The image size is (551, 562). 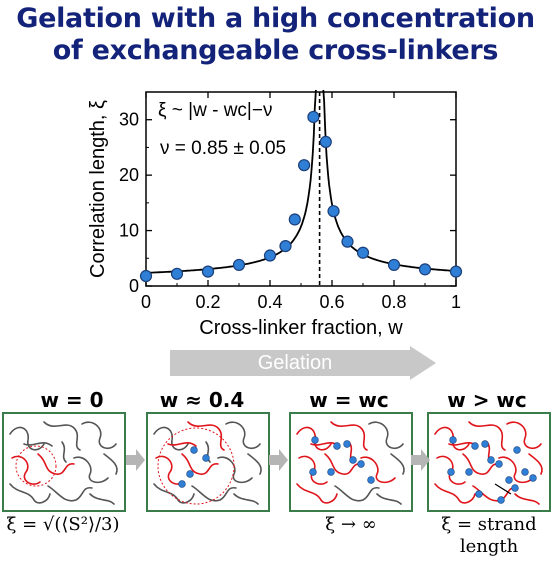 What do you see at coordinates (295, 363) in the screenshot?
I see `gelation-label: Gelation` at bounding box center [295, 363].